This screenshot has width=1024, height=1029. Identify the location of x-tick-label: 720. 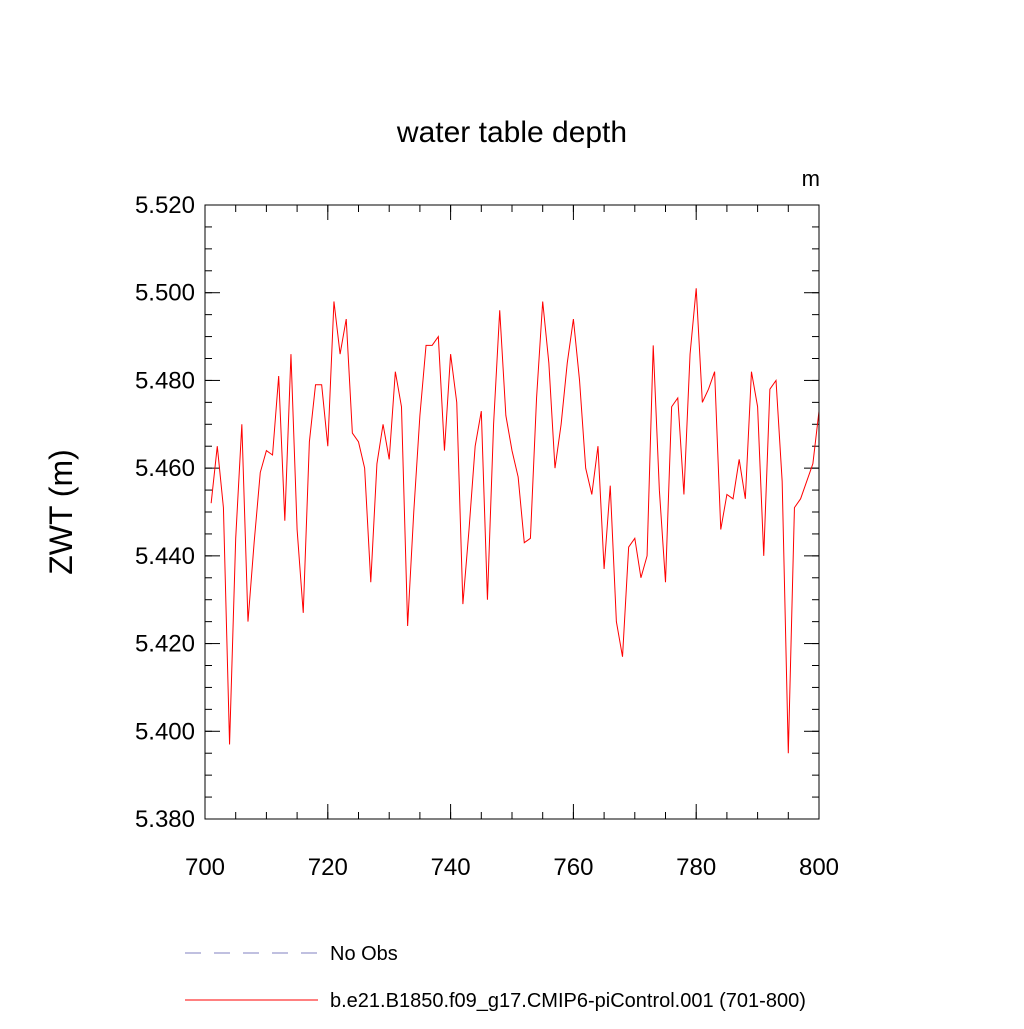
(328, 867).